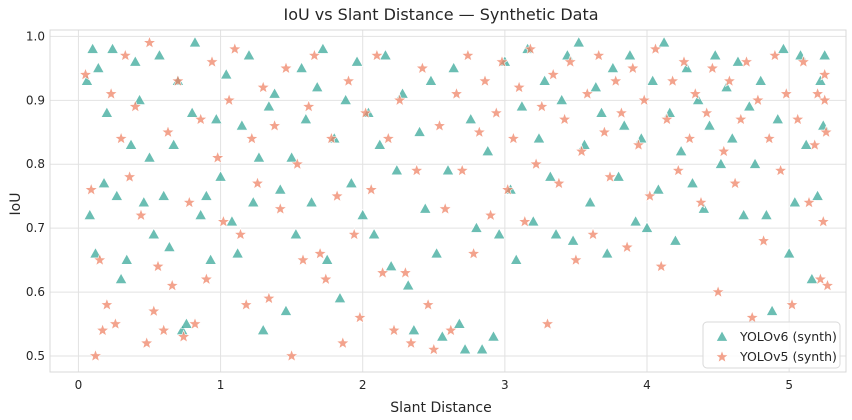 Image resolution: width=852 pixels, height=420 pixels. I want to click on x-tick-label: 4, so click(647, 385).